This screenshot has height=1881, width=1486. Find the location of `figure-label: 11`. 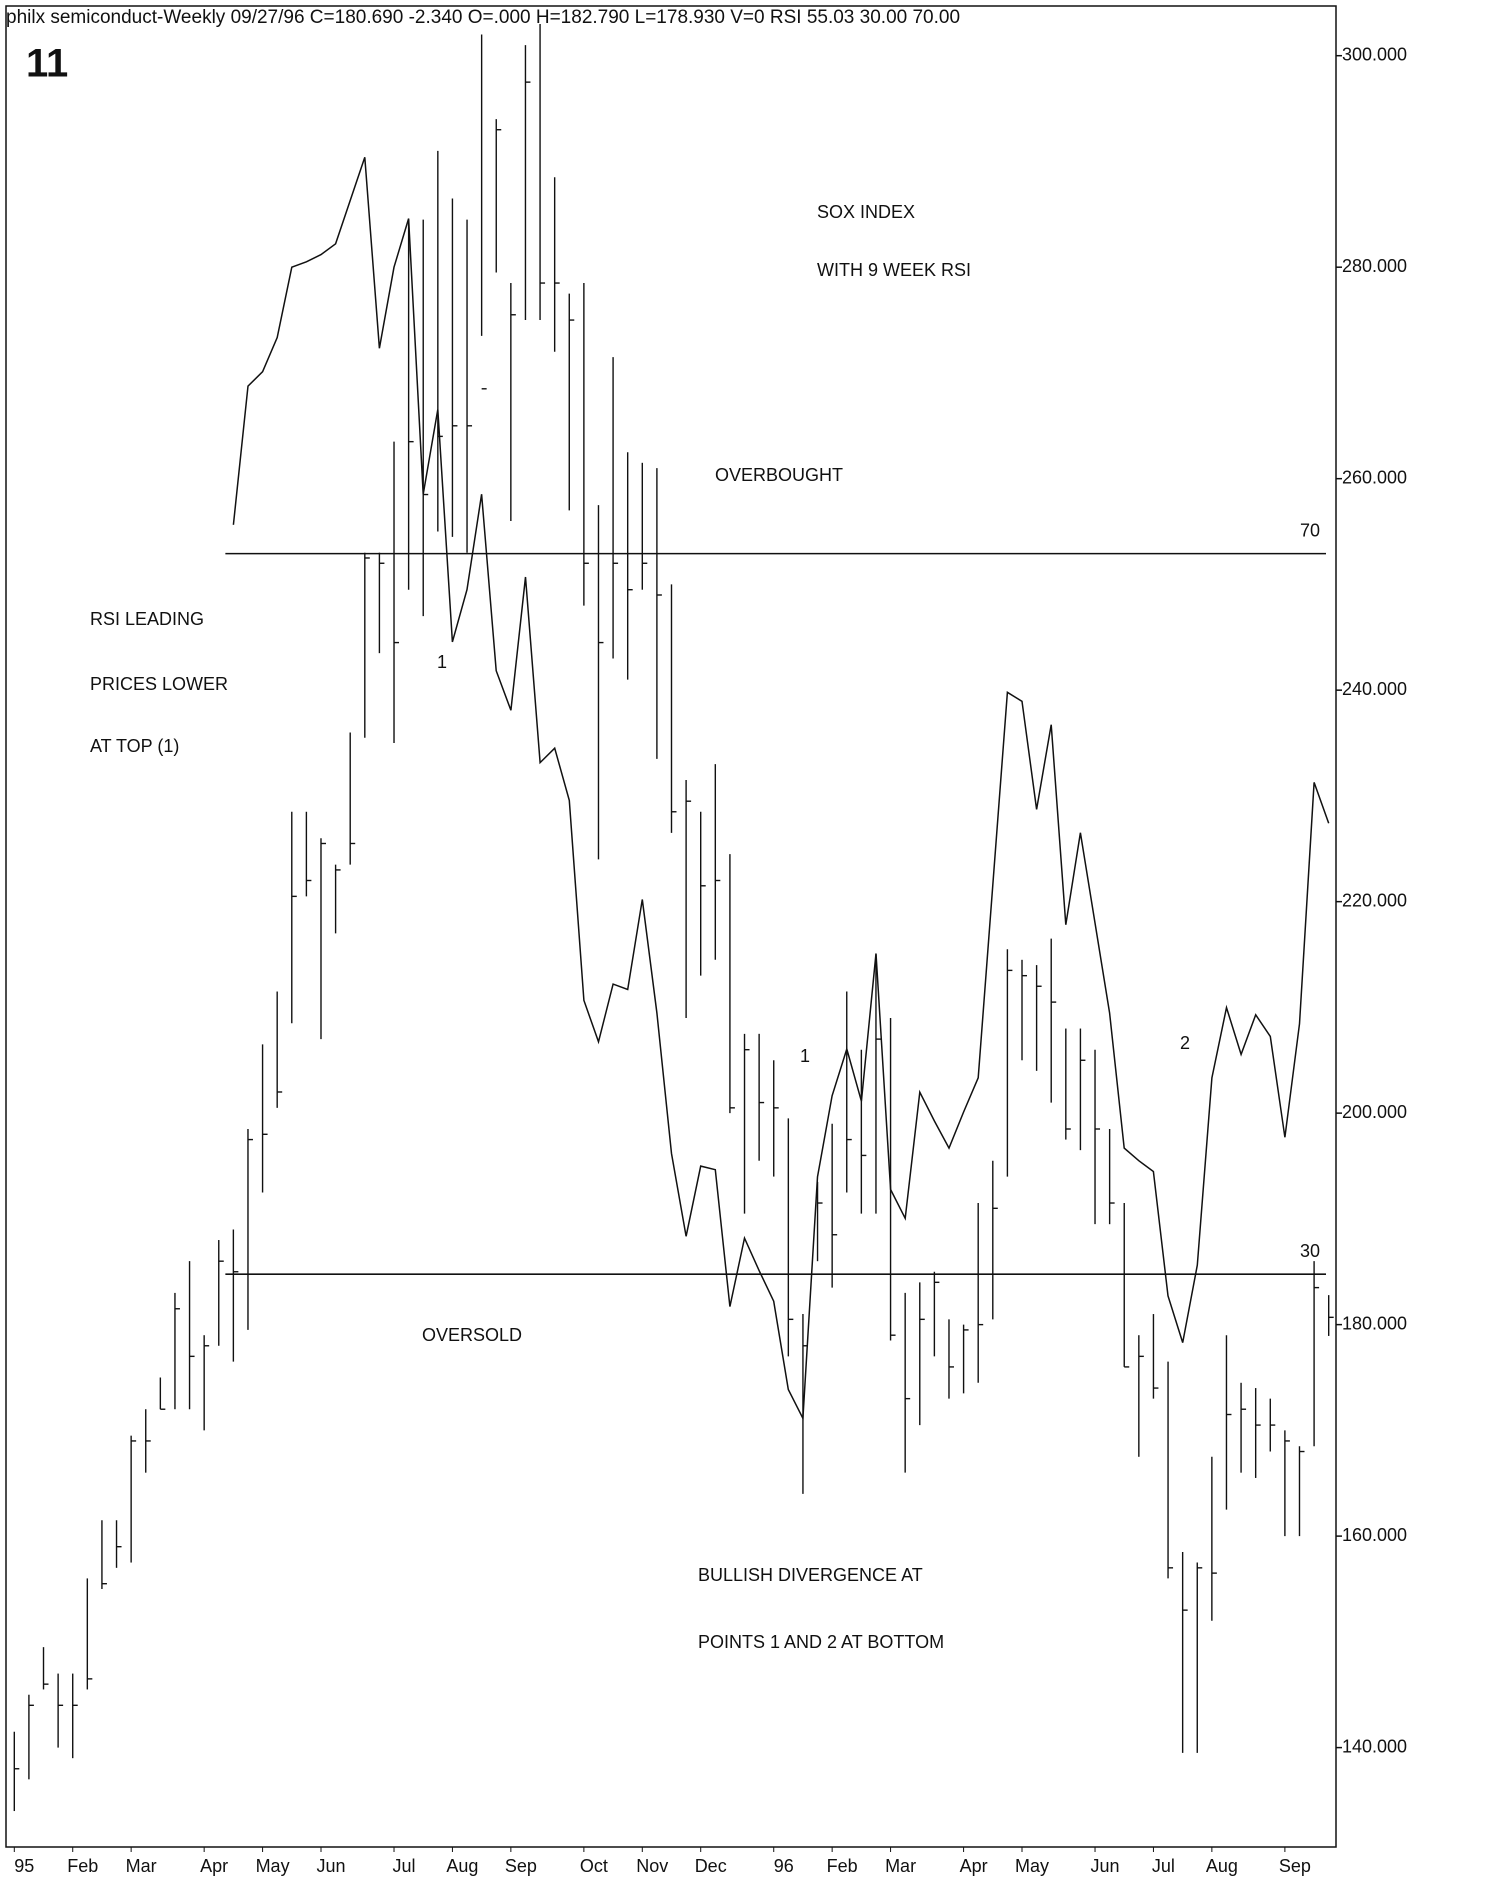

figure-label: 11 is located at coordinates (47, 64).